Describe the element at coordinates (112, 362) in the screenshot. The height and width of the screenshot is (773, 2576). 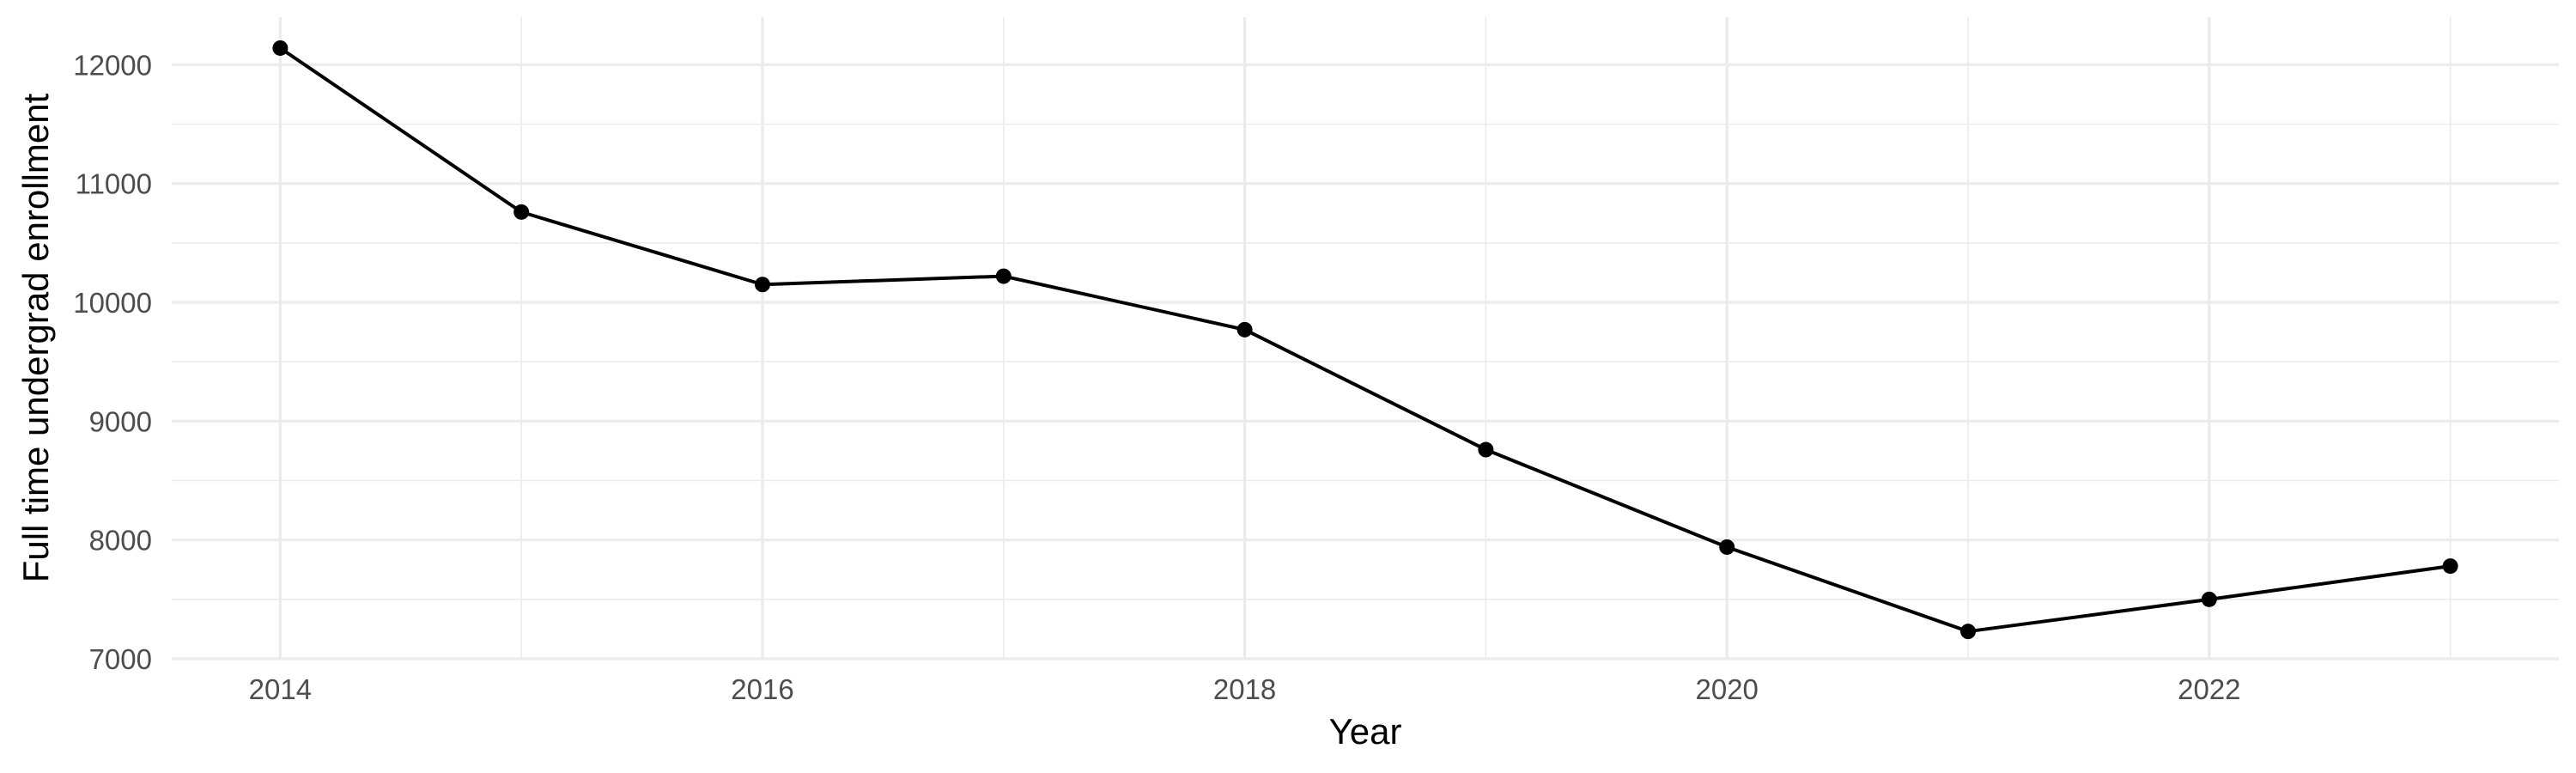
I see `y-axis-tick-labels: 7000 8000 9000 10000 11000 12000` at that location.